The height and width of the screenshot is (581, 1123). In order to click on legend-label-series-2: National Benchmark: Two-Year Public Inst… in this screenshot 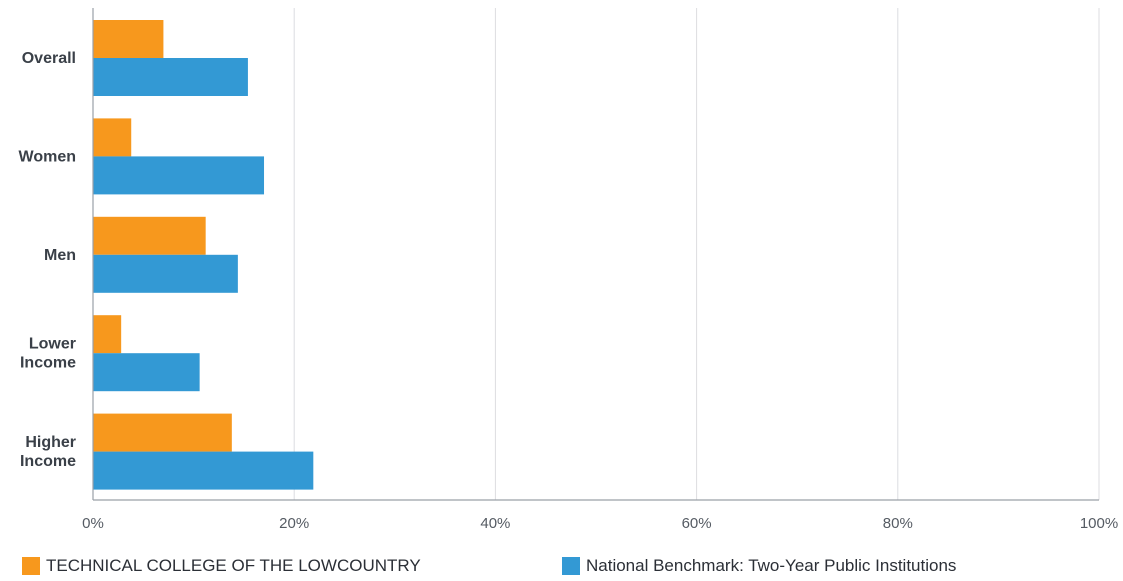, I will do `click(771, 565)`.